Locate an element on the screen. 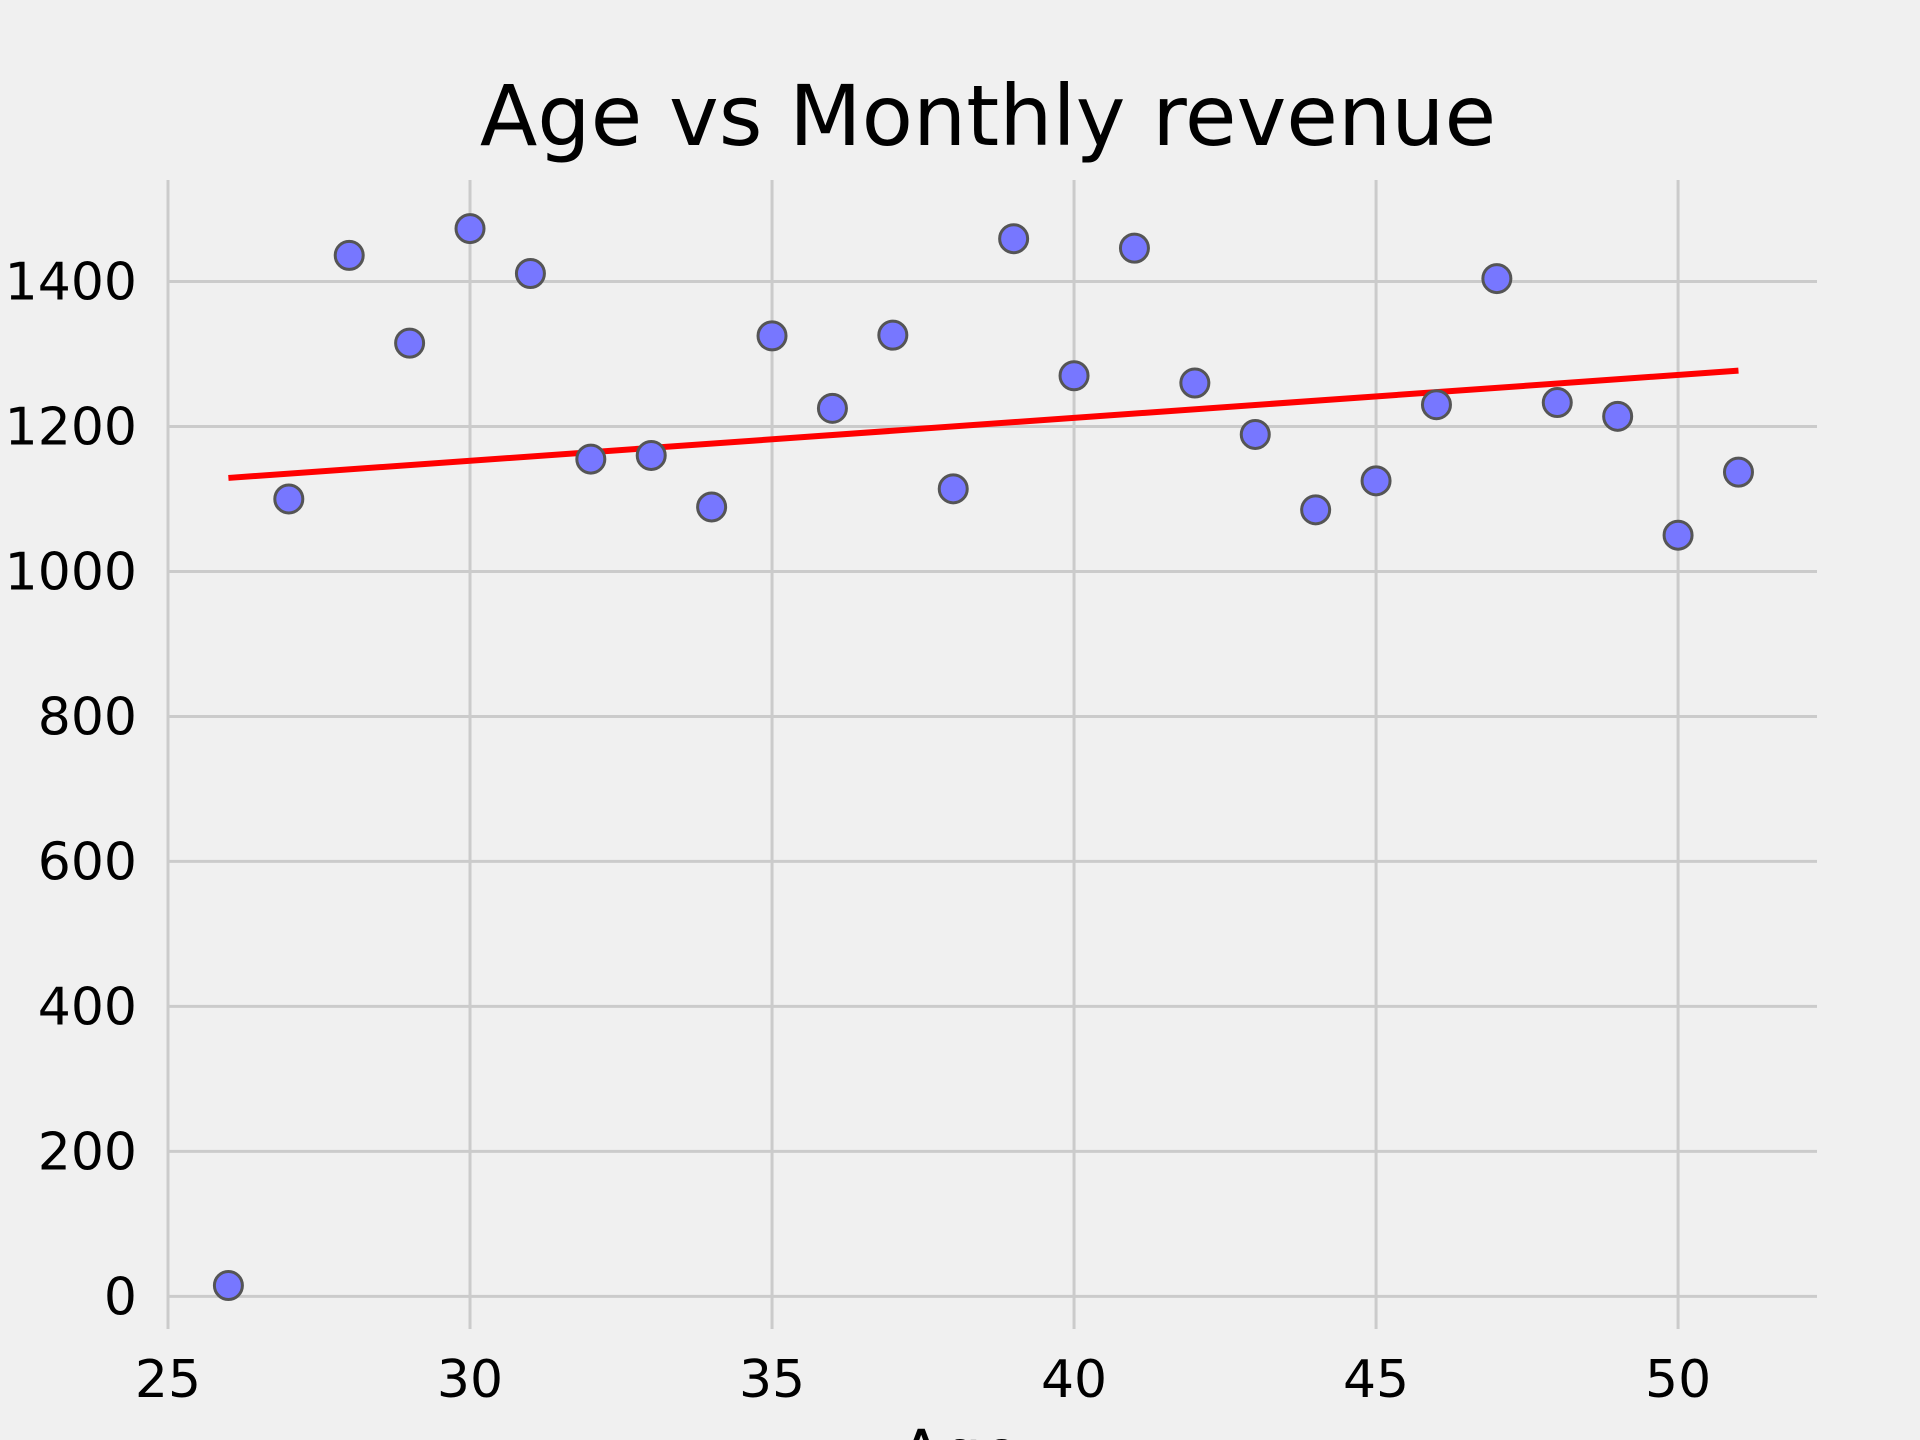 The width and height of the screenshot is (1920, 1440). trendline-group is located at coordinates (983, 424).